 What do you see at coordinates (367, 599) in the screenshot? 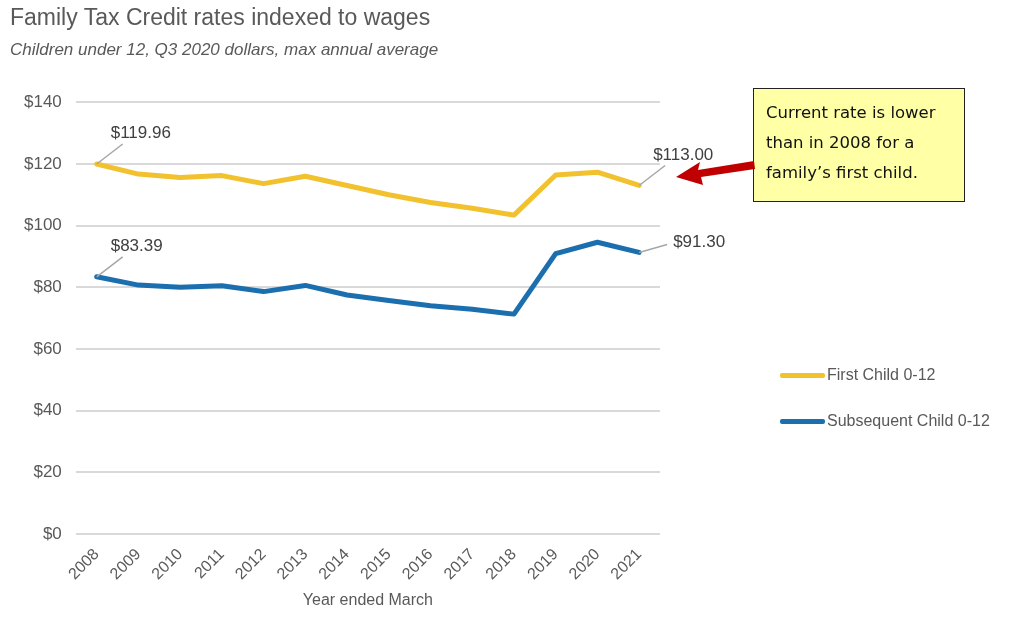
I see `x-axis-title: Year ended March` at bounding box center [367, 599].